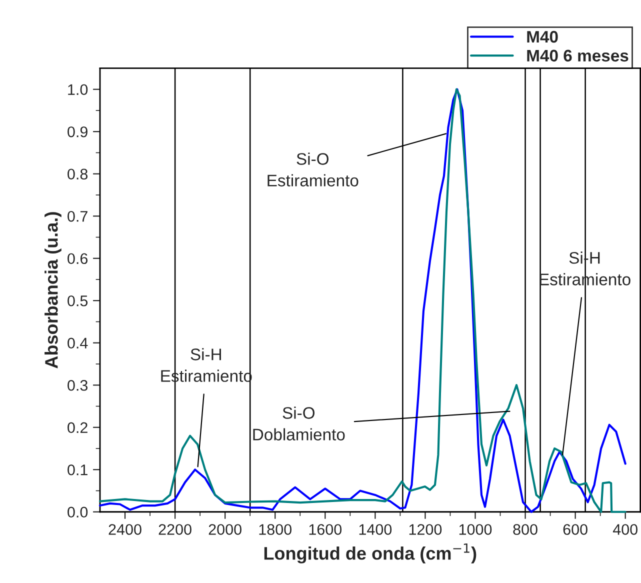 The width and height of the screenshot is (641, 583). Describe the element at coordinates (225, 529) in the screenshot. I see `x-tick-label: 2000` at that location.